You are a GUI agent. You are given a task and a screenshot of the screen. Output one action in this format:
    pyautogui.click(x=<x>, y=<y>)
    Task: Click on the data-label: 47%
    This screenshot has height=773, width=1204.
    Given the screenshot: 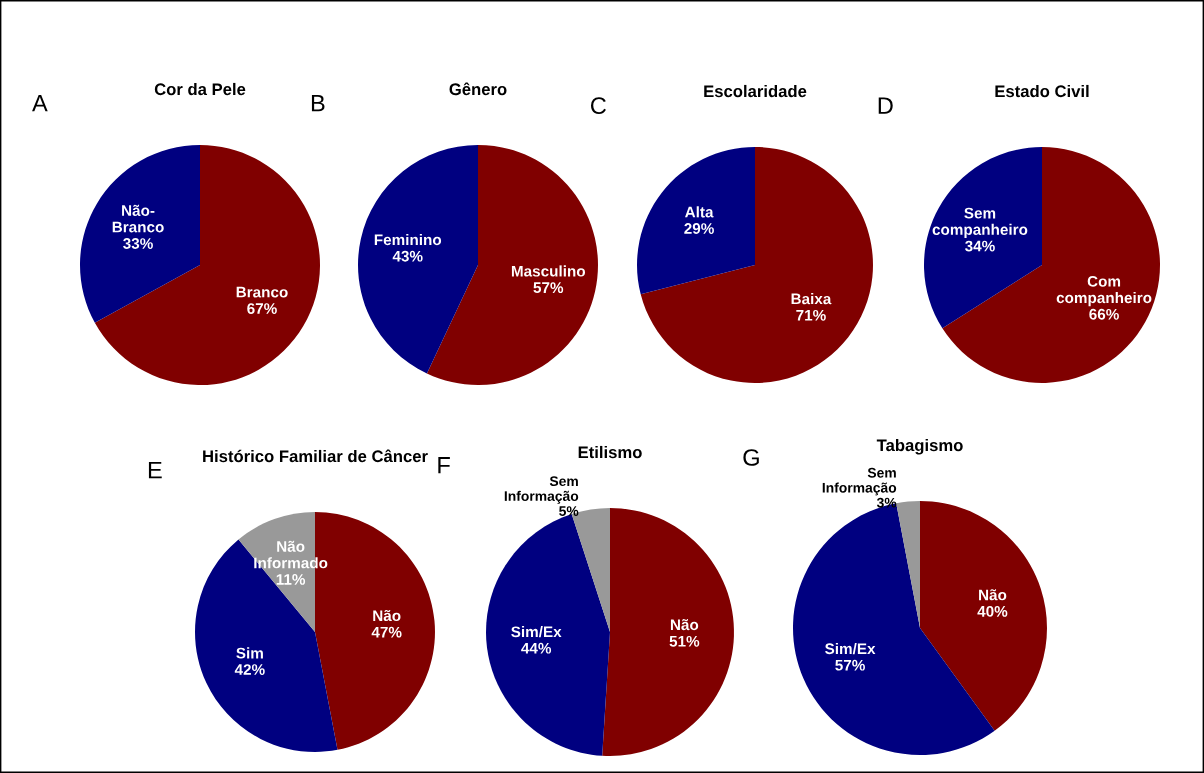 What is the action you would take?
    pyautogui.click(x=386, y=632)
    